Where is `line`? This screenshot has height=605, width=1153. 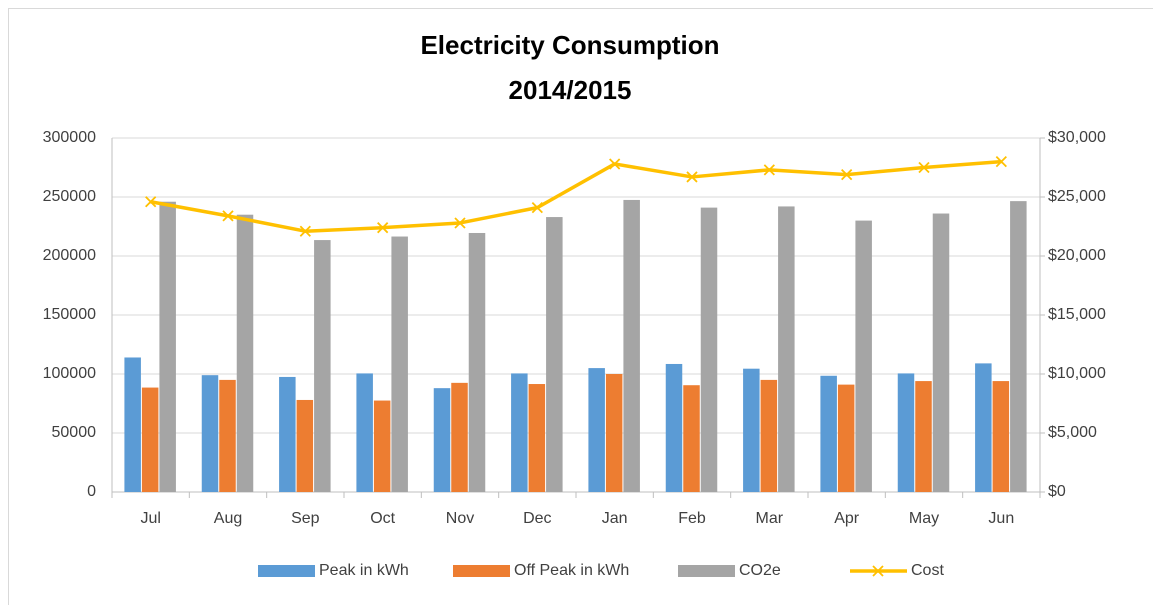 line is located at coordinates (576, 196).